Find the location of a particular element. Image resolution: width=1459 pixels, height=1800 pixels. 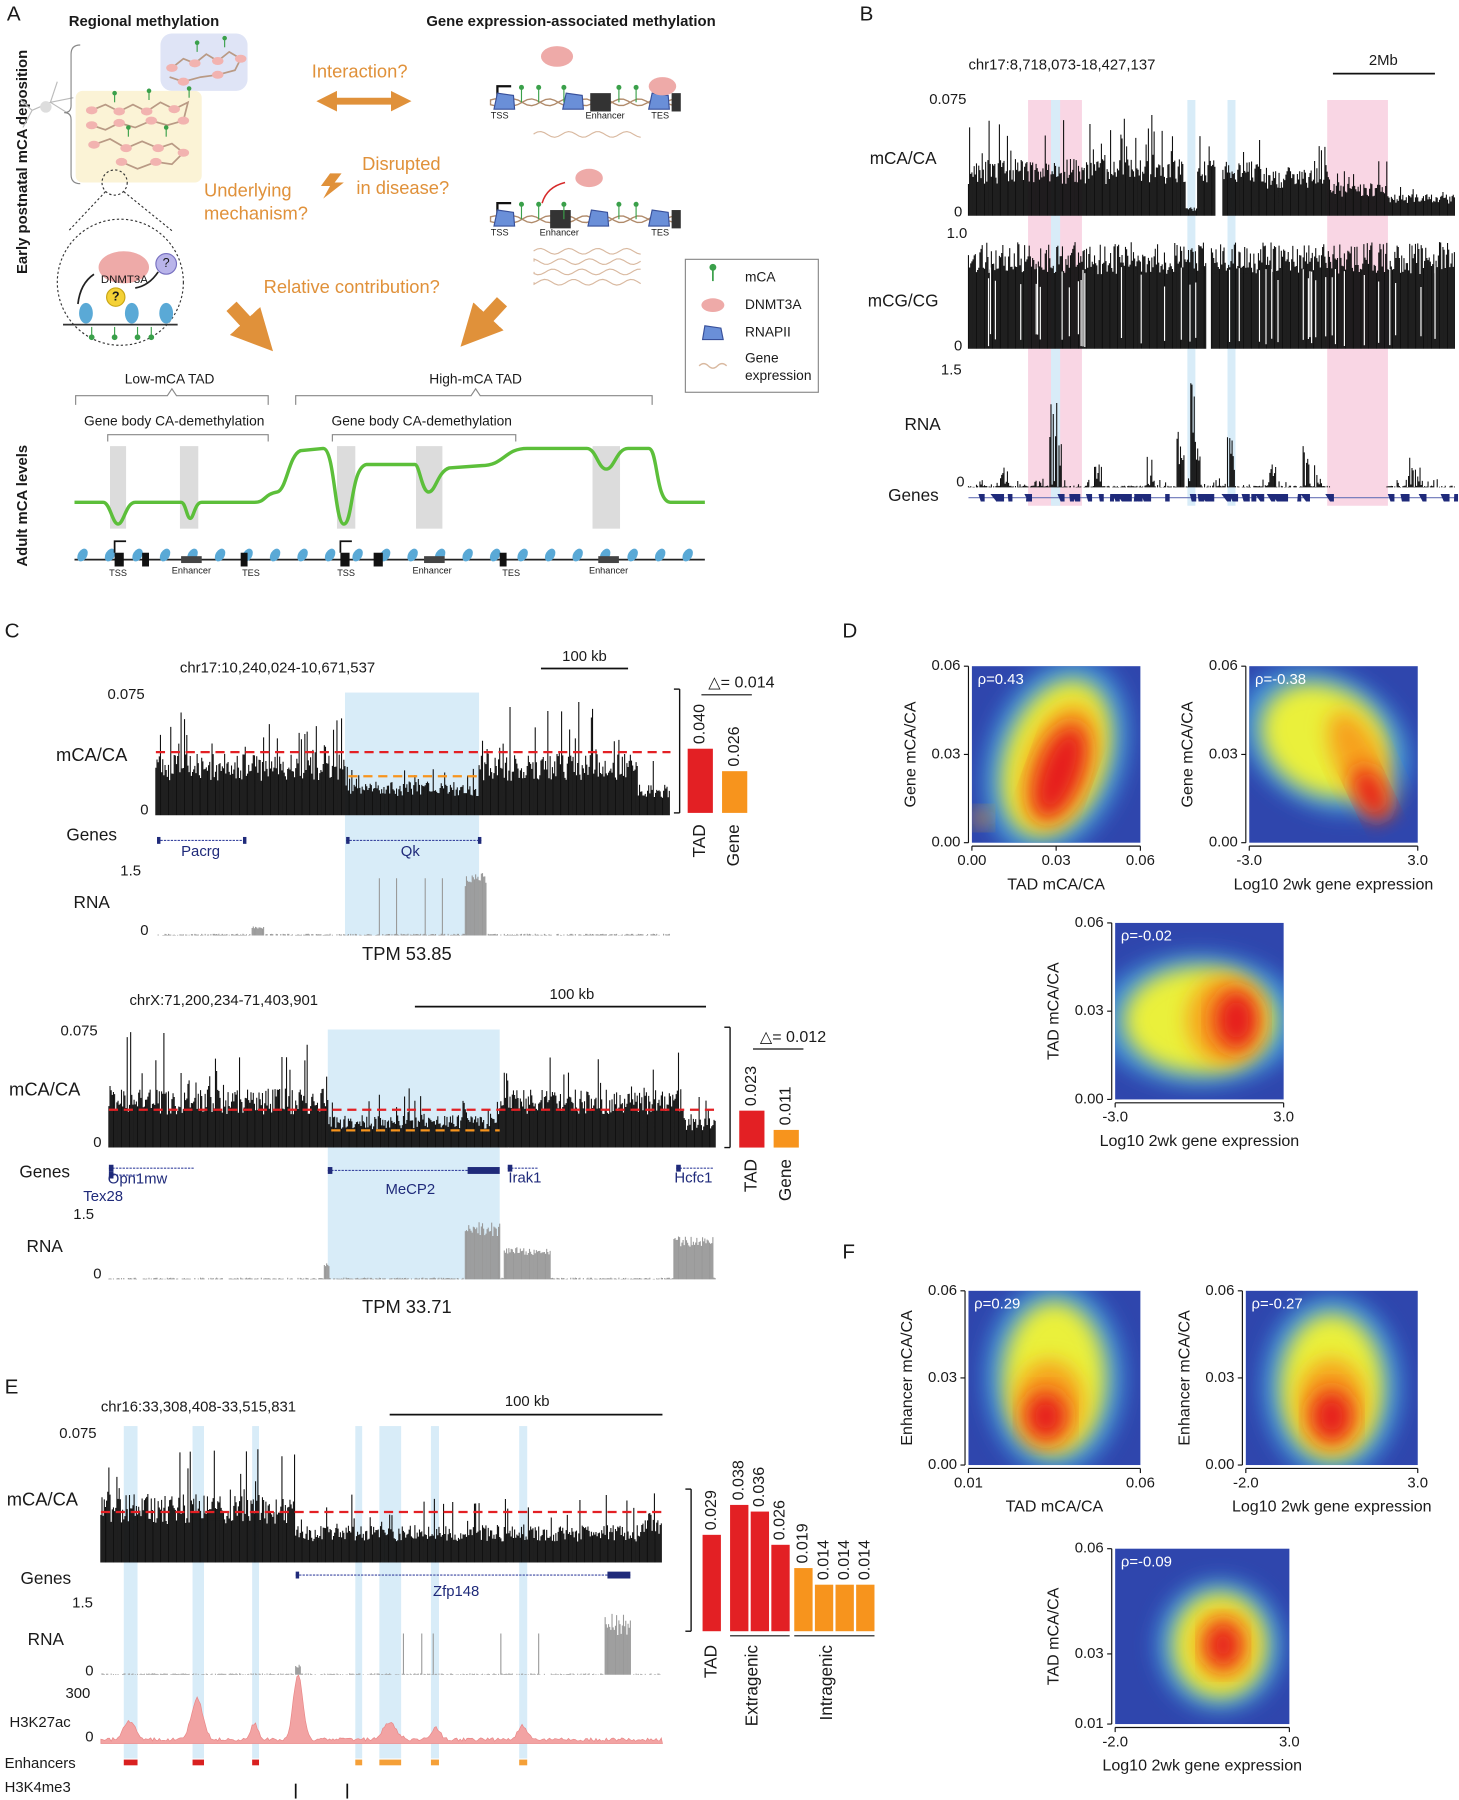

x-tick-label: 3.0 is located at coordinates (1417, 861).